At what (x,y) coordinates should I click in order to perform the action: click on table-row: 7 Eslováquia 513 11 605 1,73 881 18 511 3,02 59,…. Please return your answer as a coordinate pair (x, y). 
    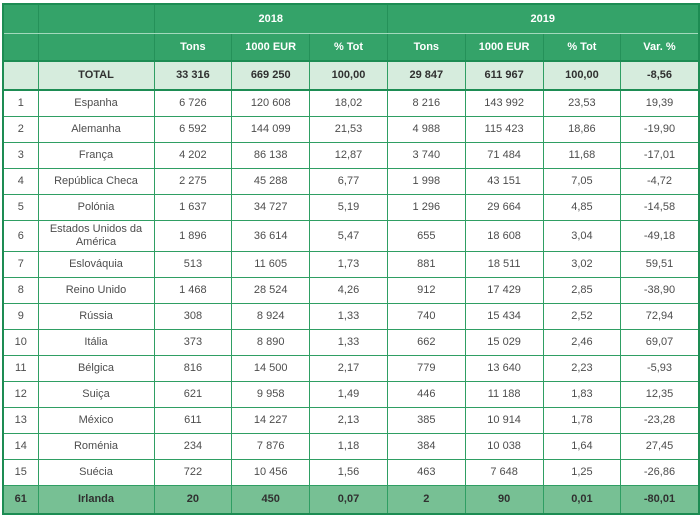
    Looking at the image, I should click on (351, 264).